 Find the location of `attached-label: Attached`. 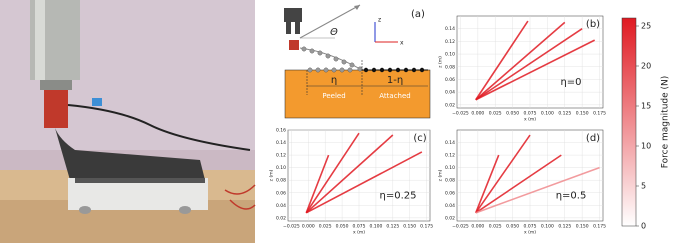

attached-label: Attached is located at coordinates (394, 96).